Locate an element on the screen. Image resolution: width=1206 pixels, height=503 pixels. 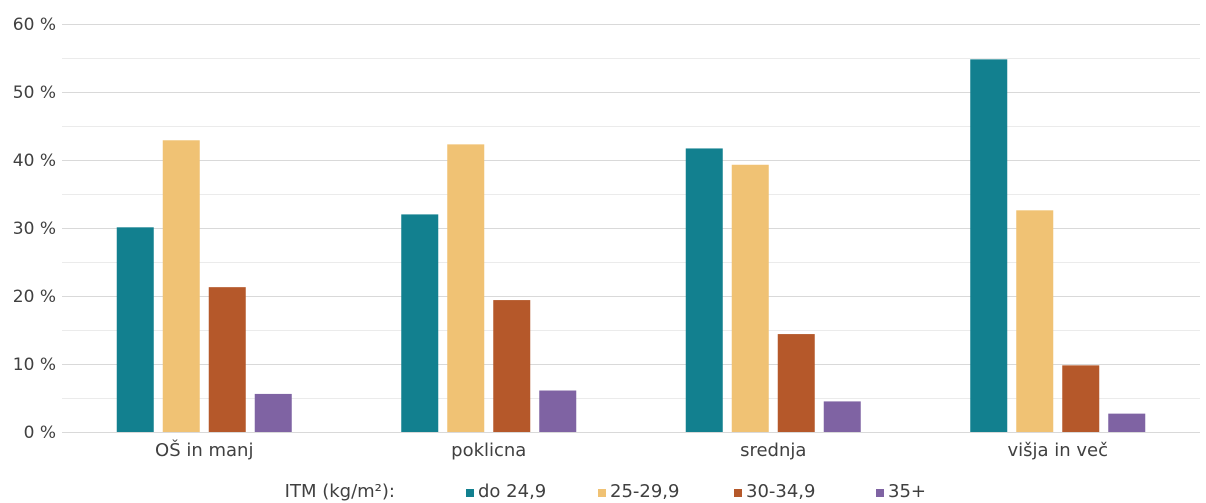
legend-label: do 24,9 is located at coordinates (512, 491).